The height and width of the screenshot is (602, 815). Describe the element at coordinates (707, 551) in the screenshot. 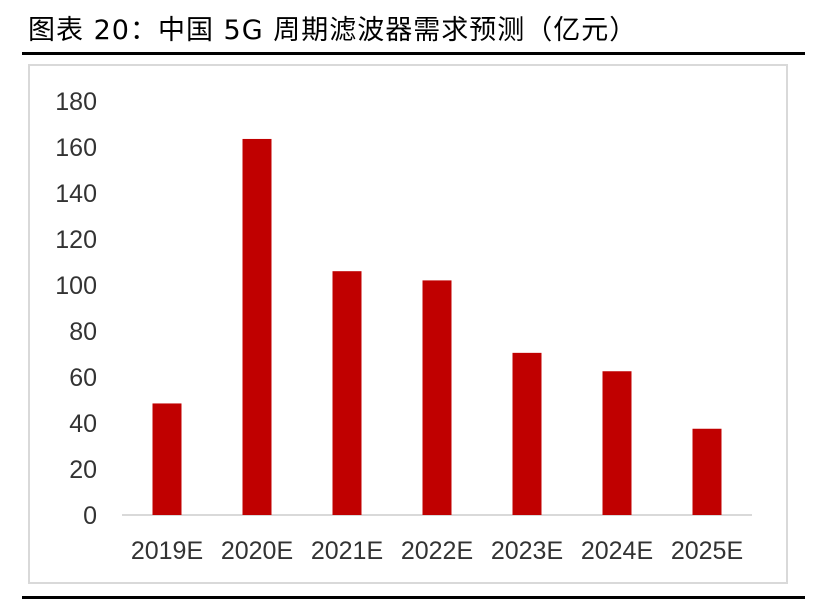

I see `x-tick-label: 2025E` at that location.